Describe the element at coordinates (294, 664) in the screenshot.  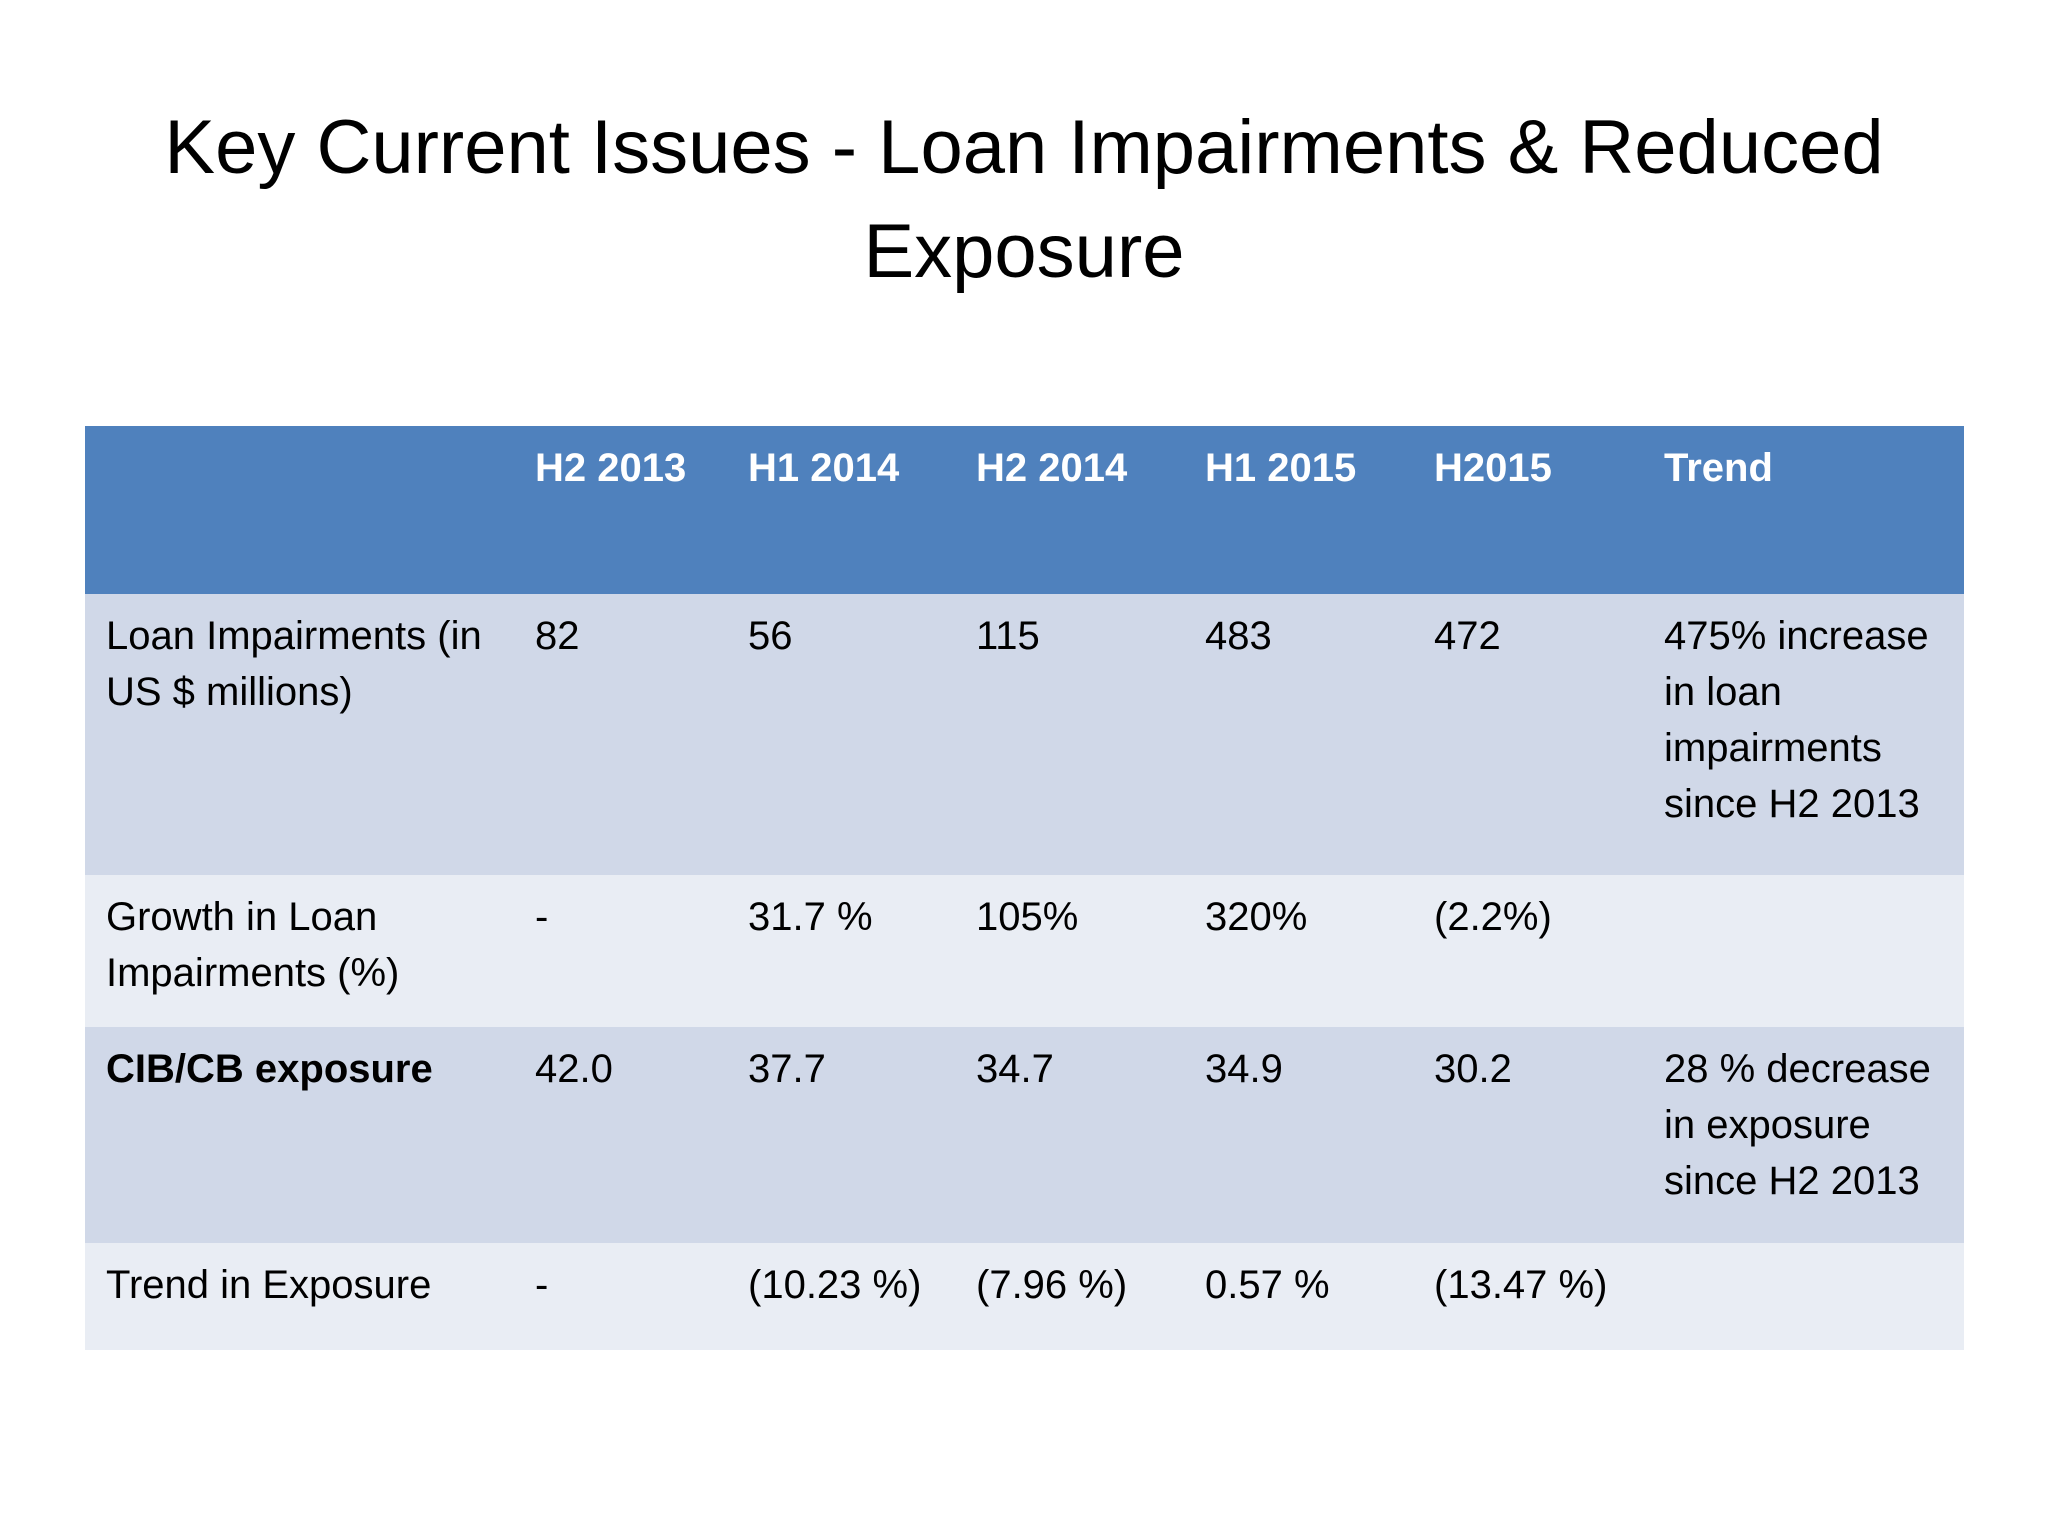
I see `row-label: Loan Impairments (in US $ millions)` at that location.